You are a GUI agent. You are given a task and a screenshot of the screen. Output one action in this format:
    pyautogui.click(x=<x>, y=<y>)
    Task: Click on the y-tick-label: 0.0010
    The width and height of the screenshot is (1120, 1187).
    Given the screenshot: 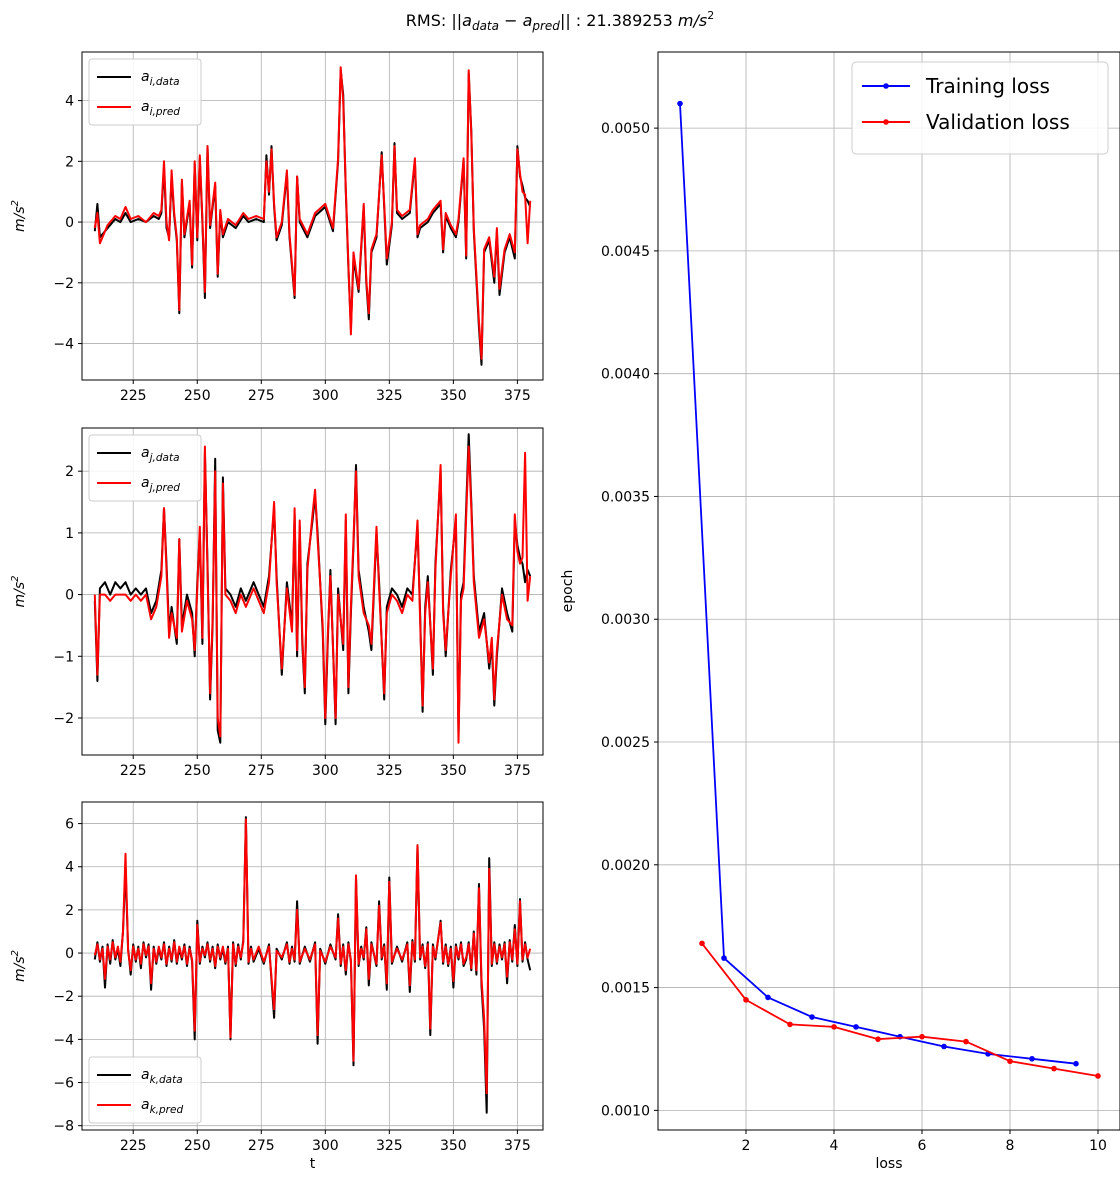 What is the action you would take?
    pyautogui.click(x=625, y=1111)
    